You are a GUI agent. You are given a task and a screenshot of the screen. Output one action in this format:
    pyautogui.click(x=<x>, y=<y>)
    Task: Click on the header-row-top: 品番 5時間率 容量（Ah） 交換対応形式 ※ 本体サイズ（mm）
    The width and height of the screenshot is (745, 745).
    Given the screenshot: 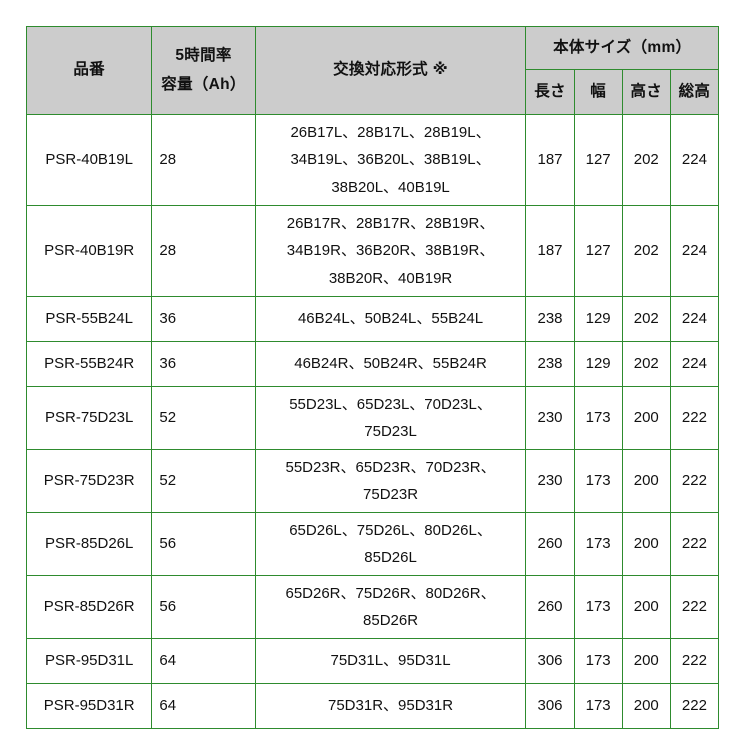 What is the action you would take?
    pyautogui.click(x=372, y=70)
    